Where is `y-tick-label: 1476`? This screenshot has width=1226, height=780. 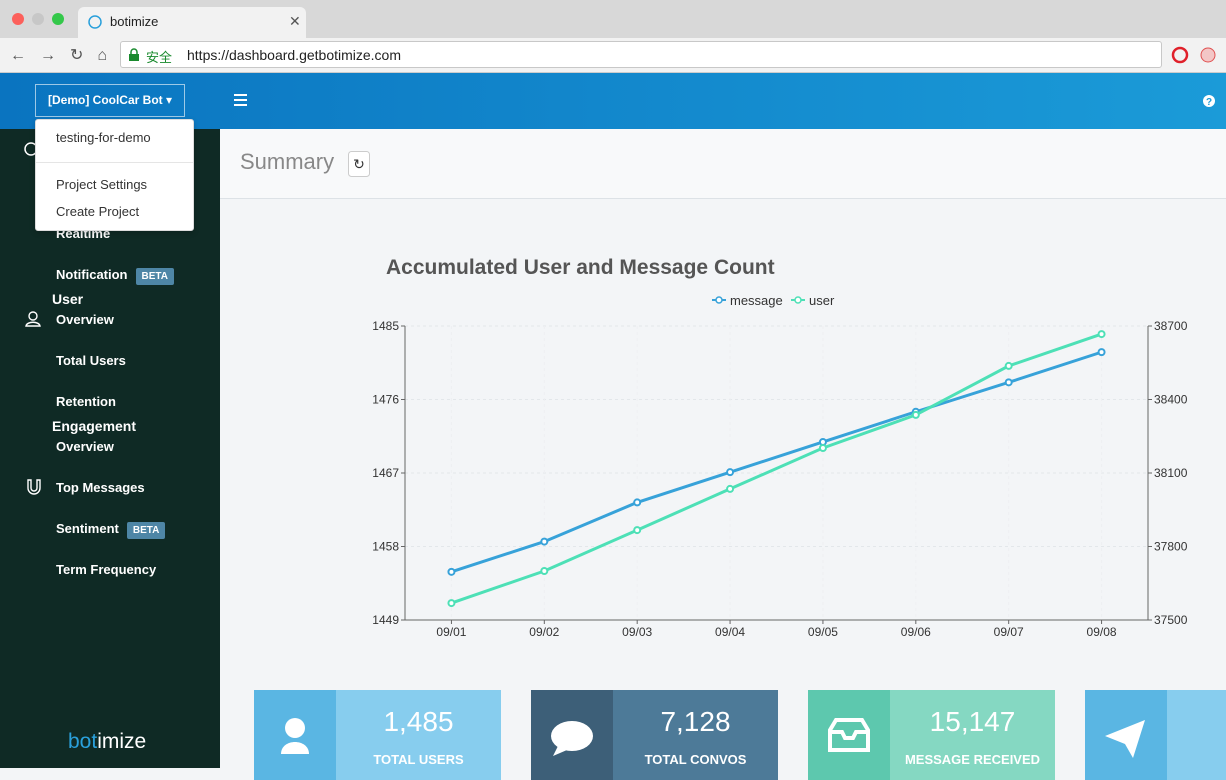 y-tick-label: 1476 is located at coordinates (385, 400).